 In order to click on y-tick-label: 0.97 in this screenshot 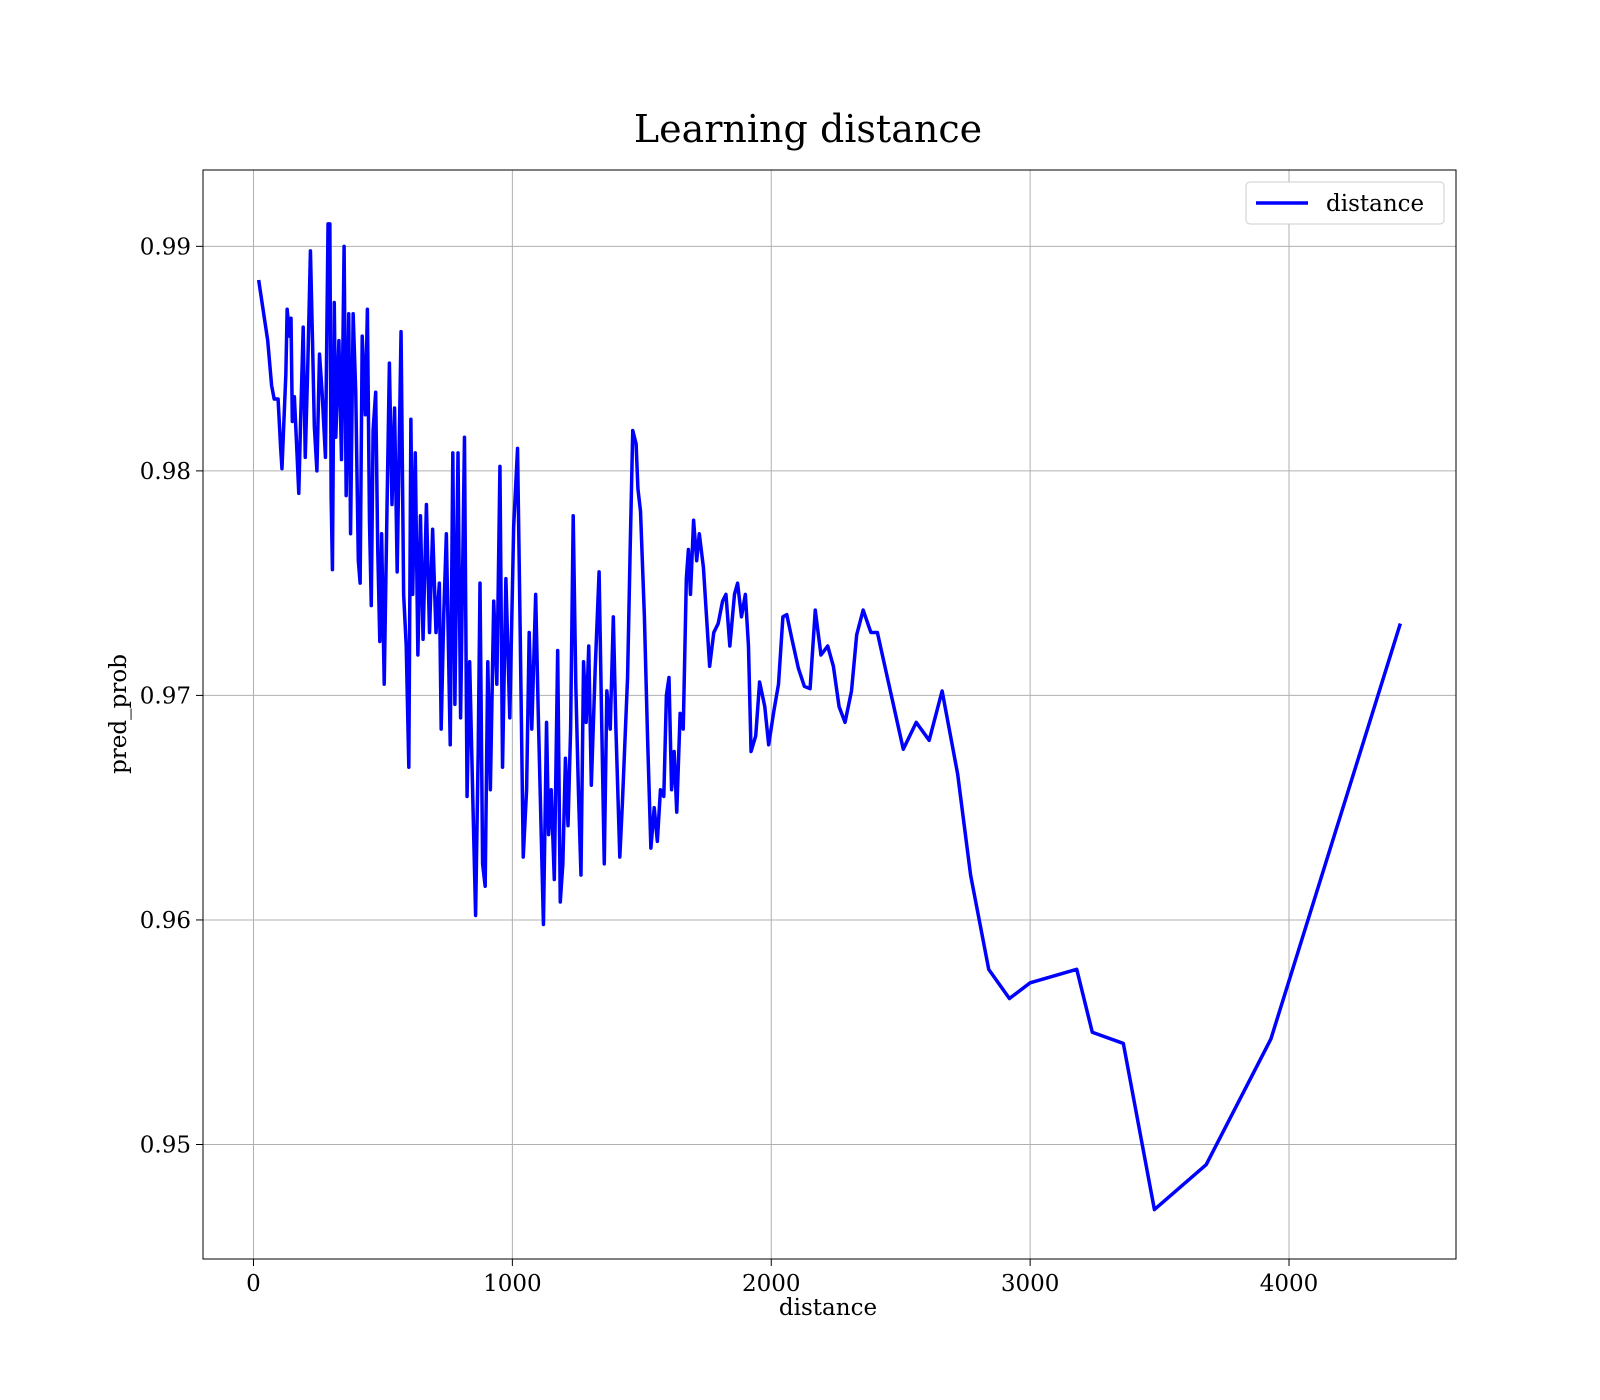, I will do `click(165, 696)`.